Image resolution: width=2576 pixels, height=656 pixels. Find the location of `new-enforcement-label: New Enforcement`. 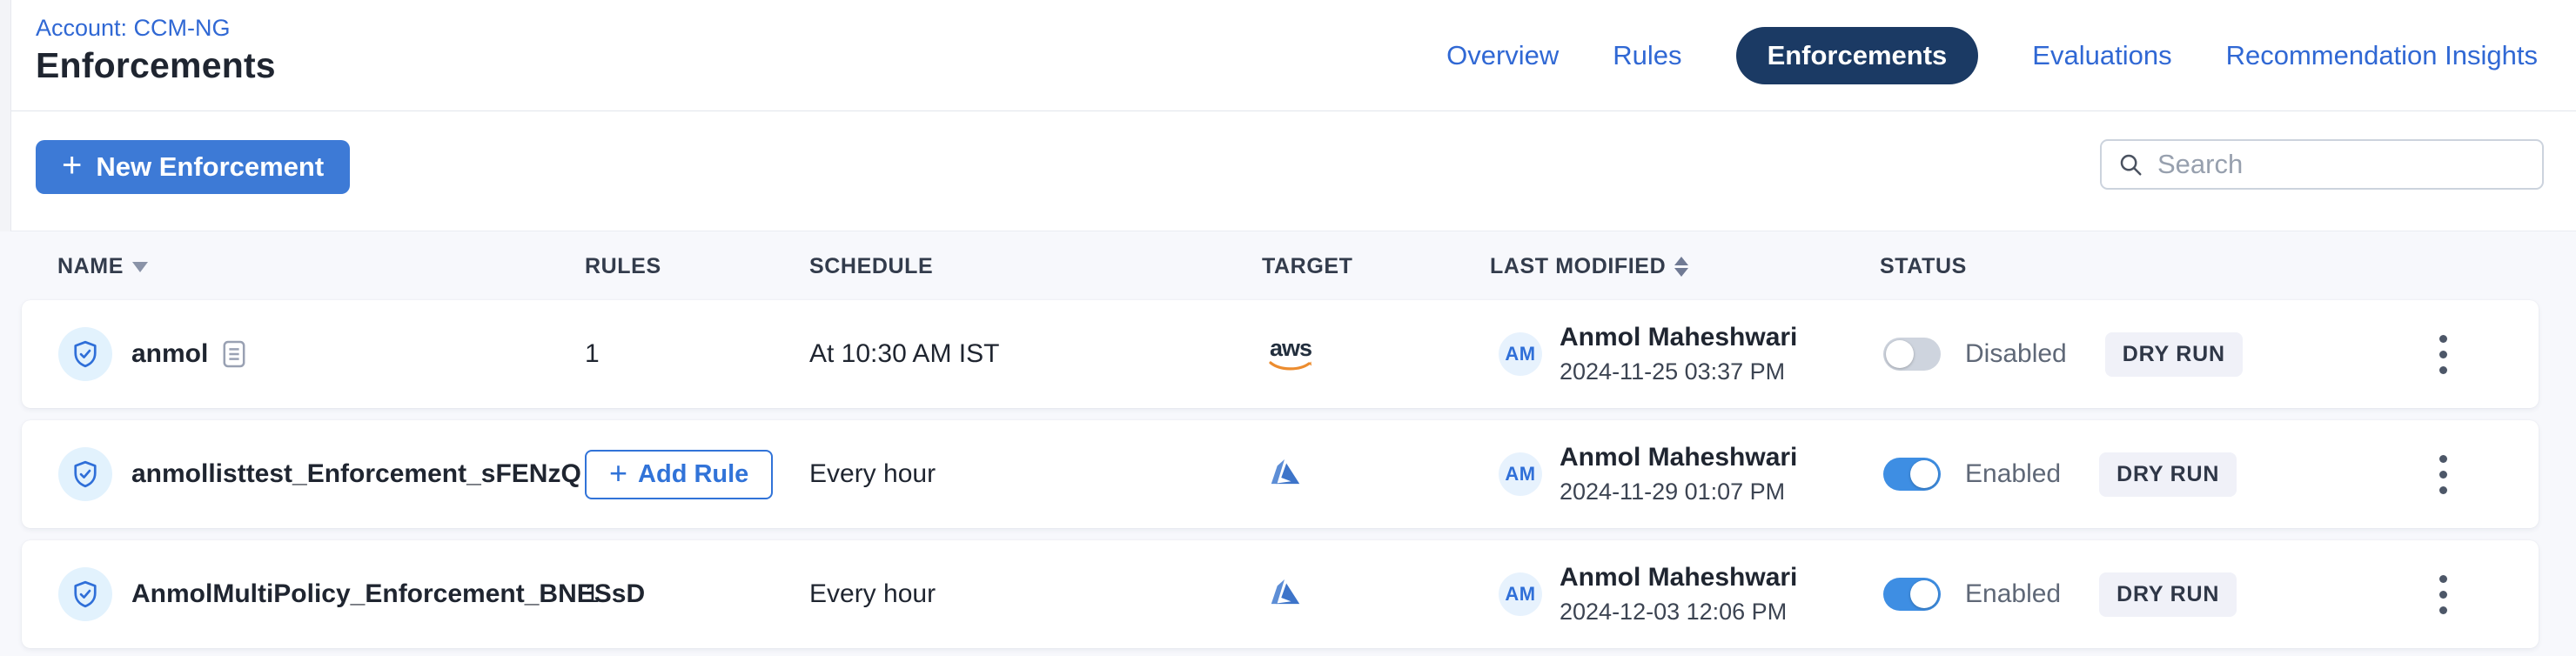

new-enforcement-label: New Enforcement is located at coordinates (210, 166).